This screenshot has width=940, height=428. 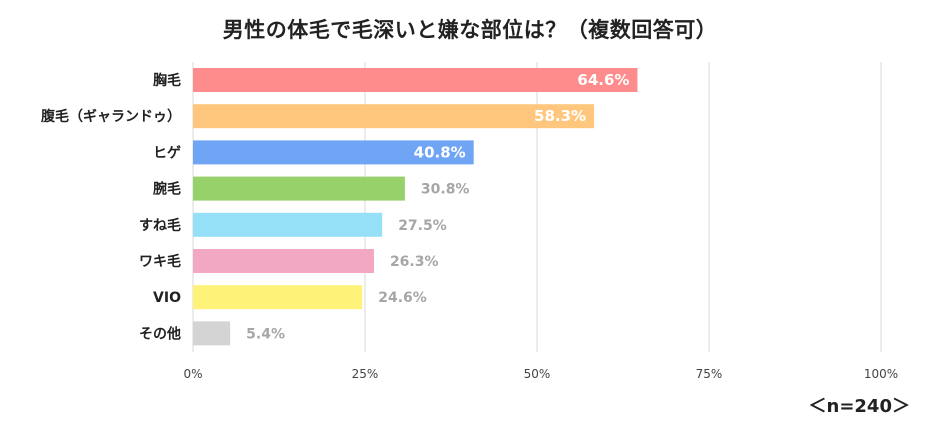 What do you see at coordinates (265, 334) in the screenshot?
I see `value-label: 5.4%` at bounding box center [265, 334].